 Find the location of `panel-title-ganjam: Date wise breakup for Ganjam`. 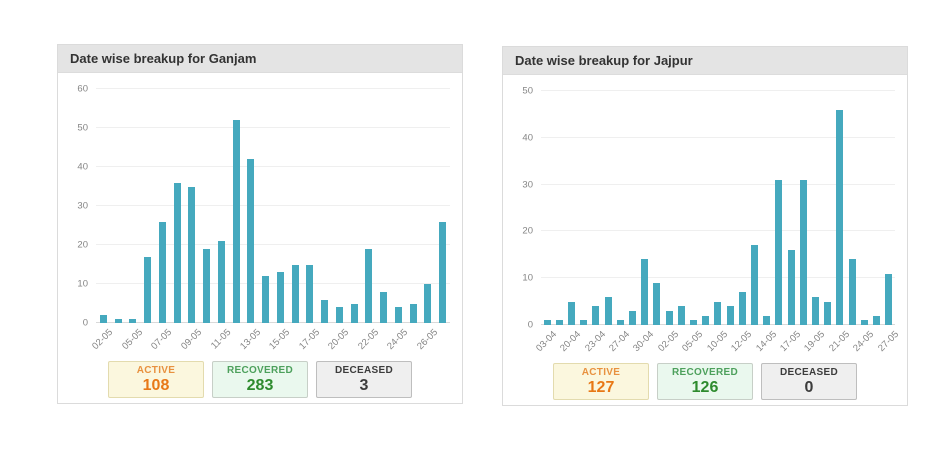

panel-title-ganjam: Date wise breakup for Ganjam is located at coordinates (260, 59).